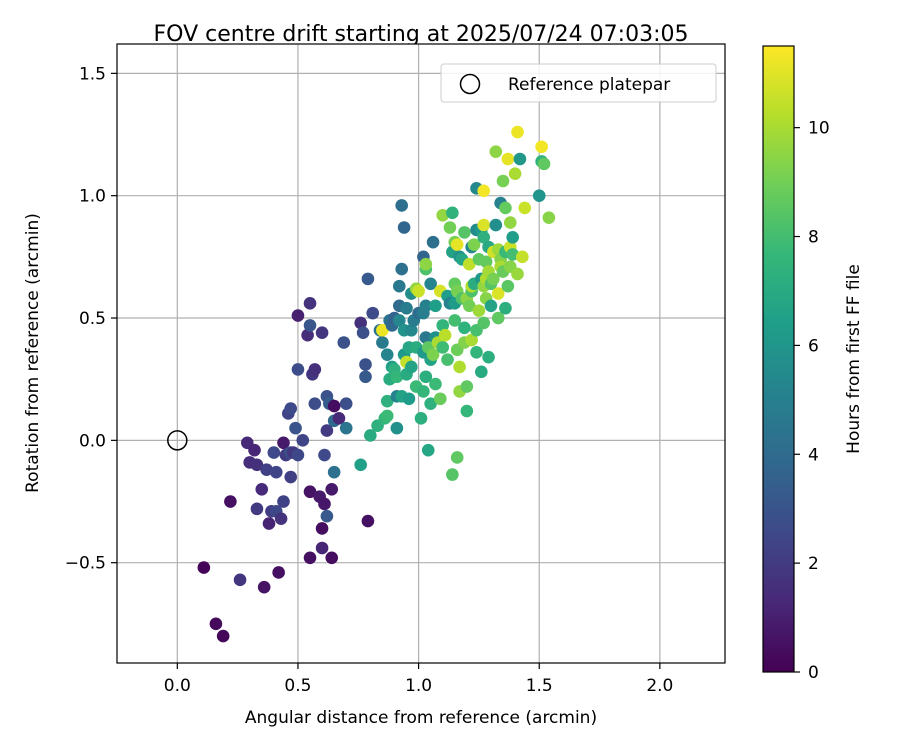 The image size is (900, 750). I want to click on colorbar: 0 2 4 6 8 10 Hours from first FF file, so click(813, 364).